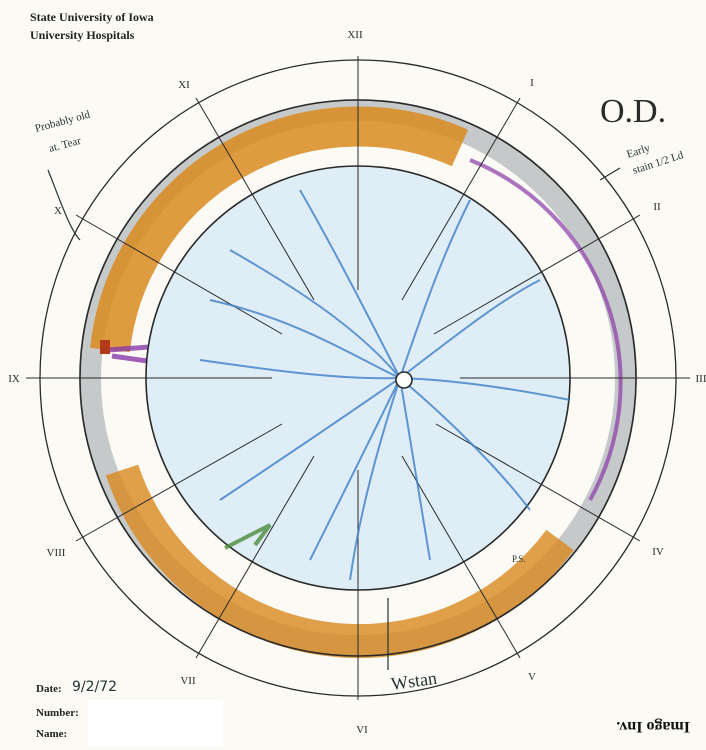  What do you see at coordinates (355, 35) in the screenshot?
I see `clock-label-xii: XII` at bounding box center [355, 35].